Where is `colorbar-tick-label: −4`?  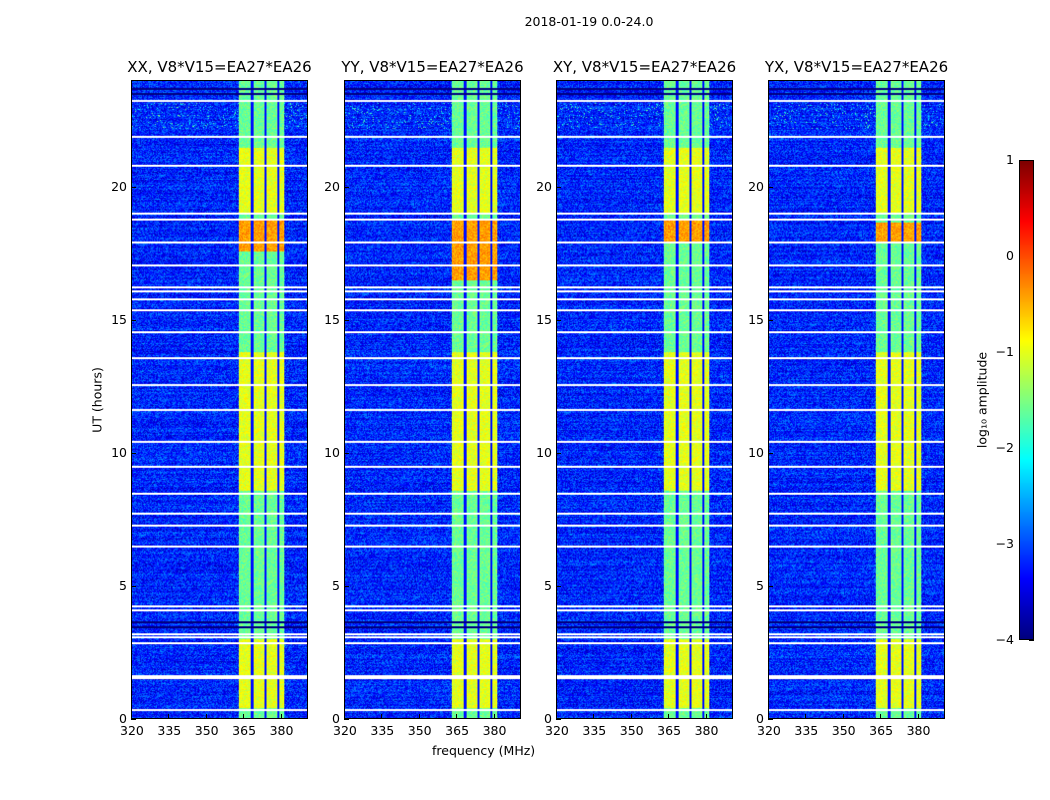
colorbar-tick-label: −4 is located at coordinates (1004, 639).